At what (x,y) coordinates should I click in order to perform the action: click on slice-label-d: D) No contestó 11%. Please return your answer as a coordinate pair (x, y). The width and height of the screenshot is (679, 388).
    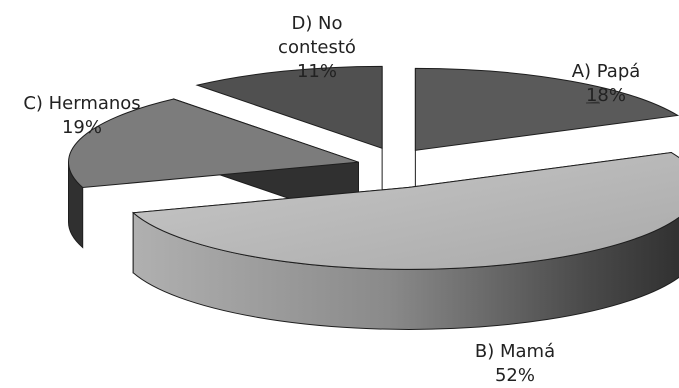
    Looking at the image, I should click on (317, 48).